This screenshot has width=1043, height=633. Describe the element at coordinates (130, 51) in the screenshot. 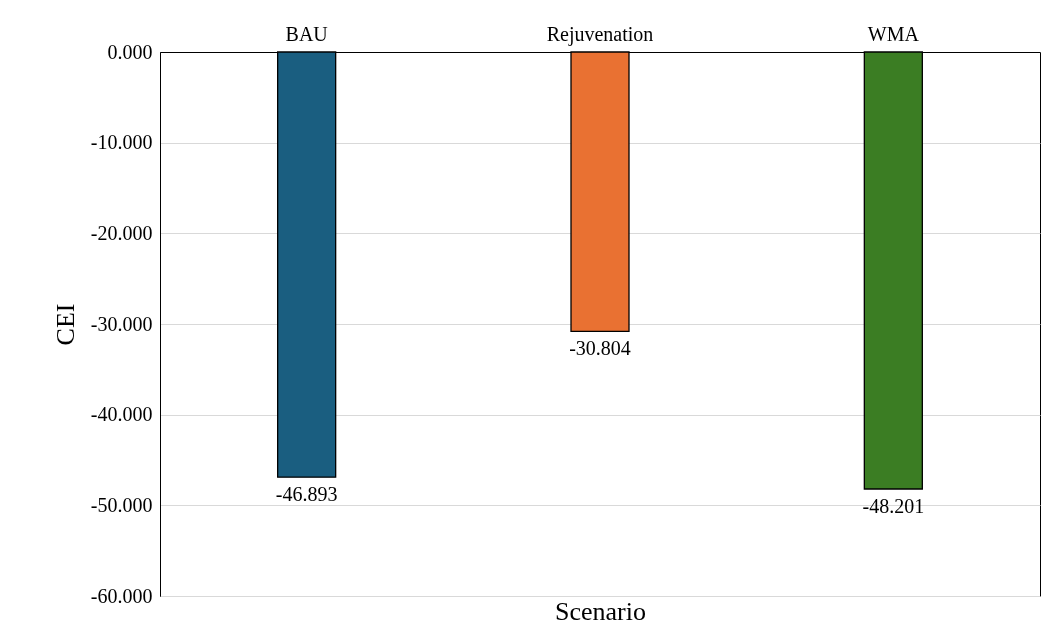

I see `y-tick-label: 0.000` at that location.